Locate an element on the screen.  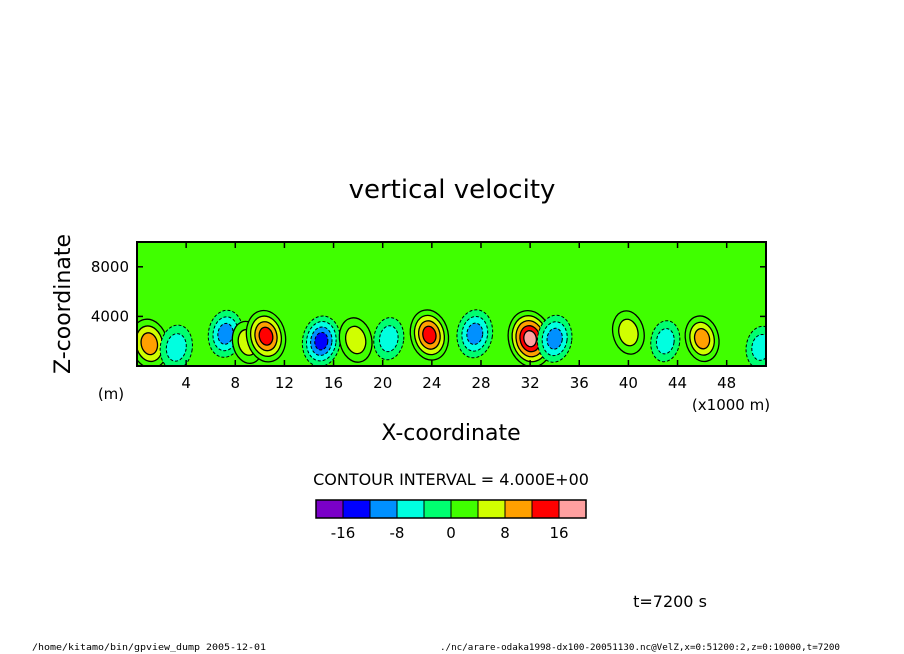
x-tick-label: 8 is located at coordinates (236, 383).